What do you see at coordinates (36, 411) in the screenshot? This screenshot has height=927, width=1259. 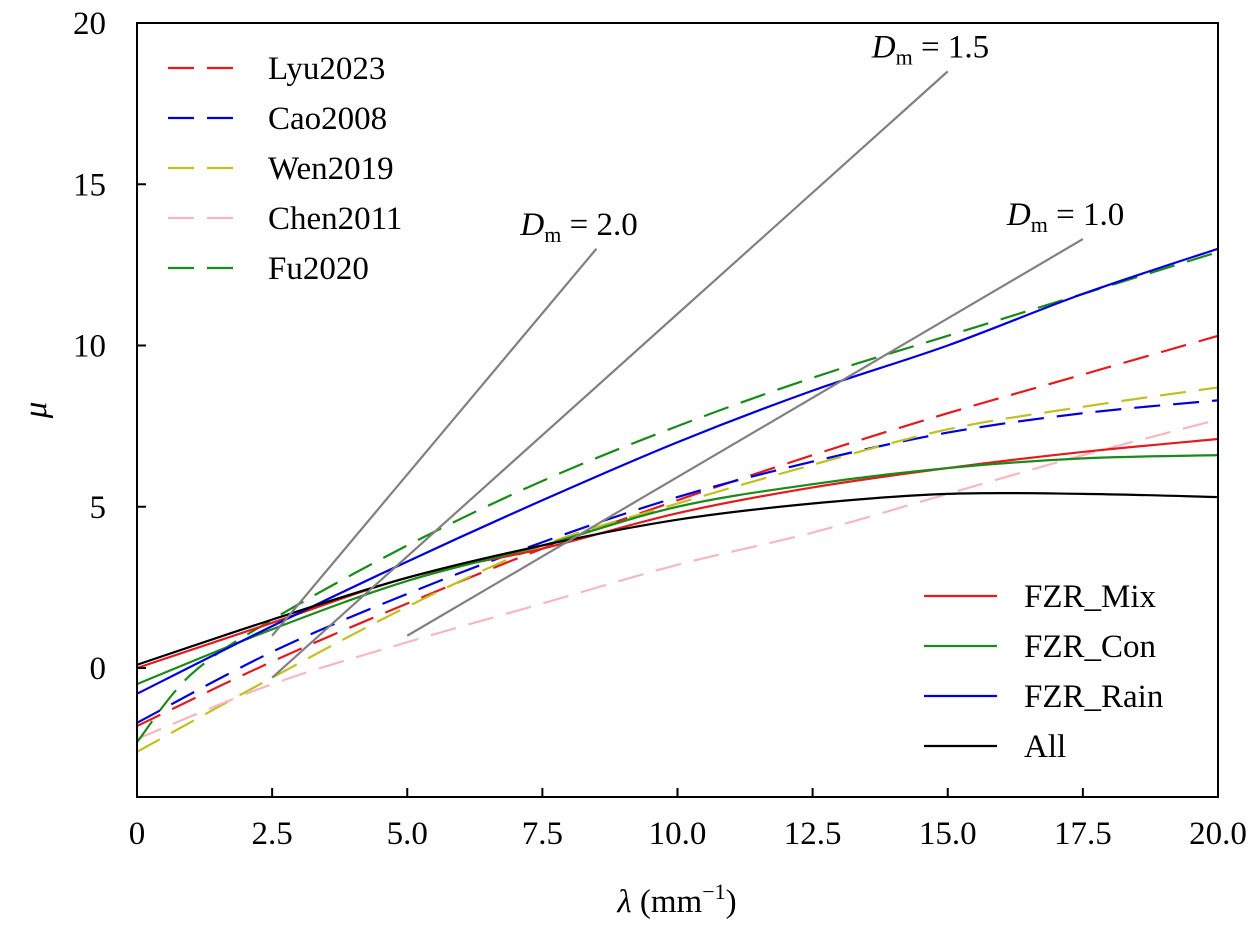 I see `y-axis-label: μ` at bounding box center [36, 411].